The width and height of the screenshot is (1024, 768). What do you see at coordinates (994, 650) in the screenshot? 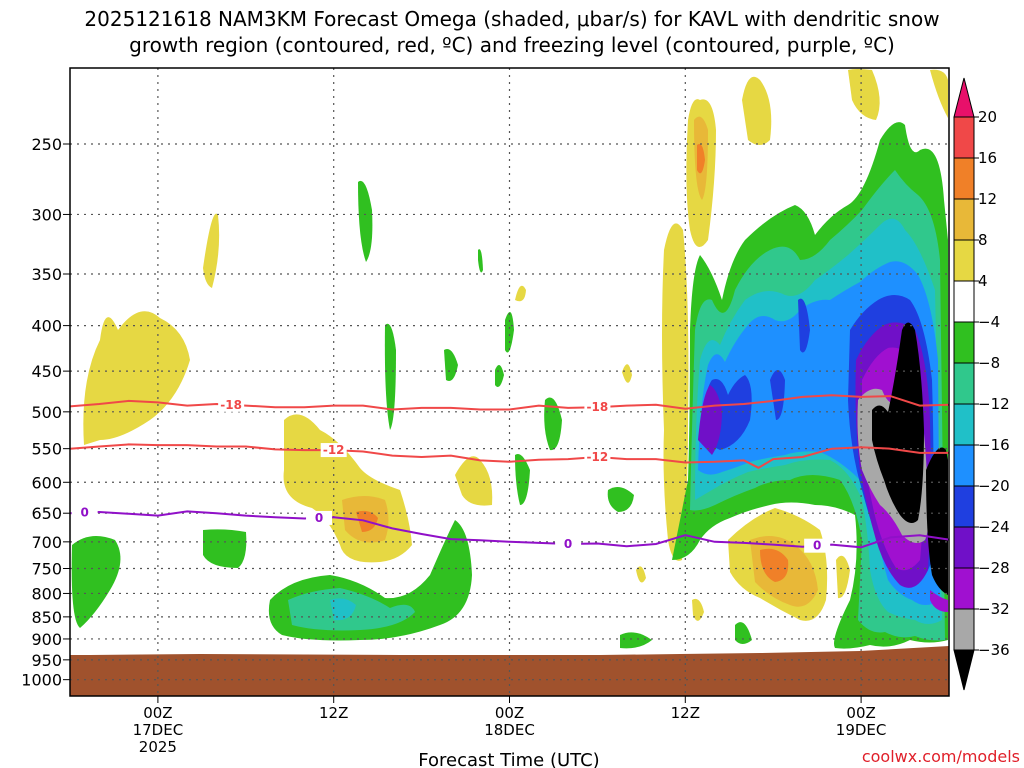
I see `colorbar-label: −36` at bounding box center [994, 650].